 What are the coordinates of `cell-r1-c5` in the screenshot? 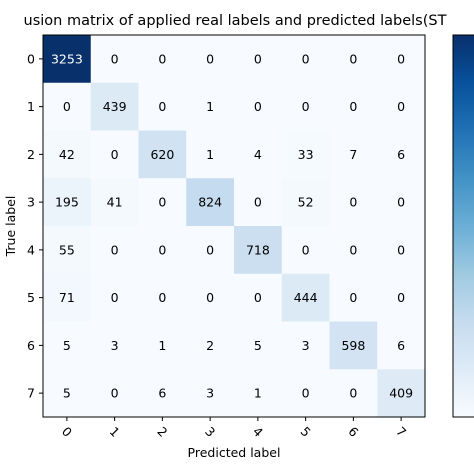 It's located at (305, 106).